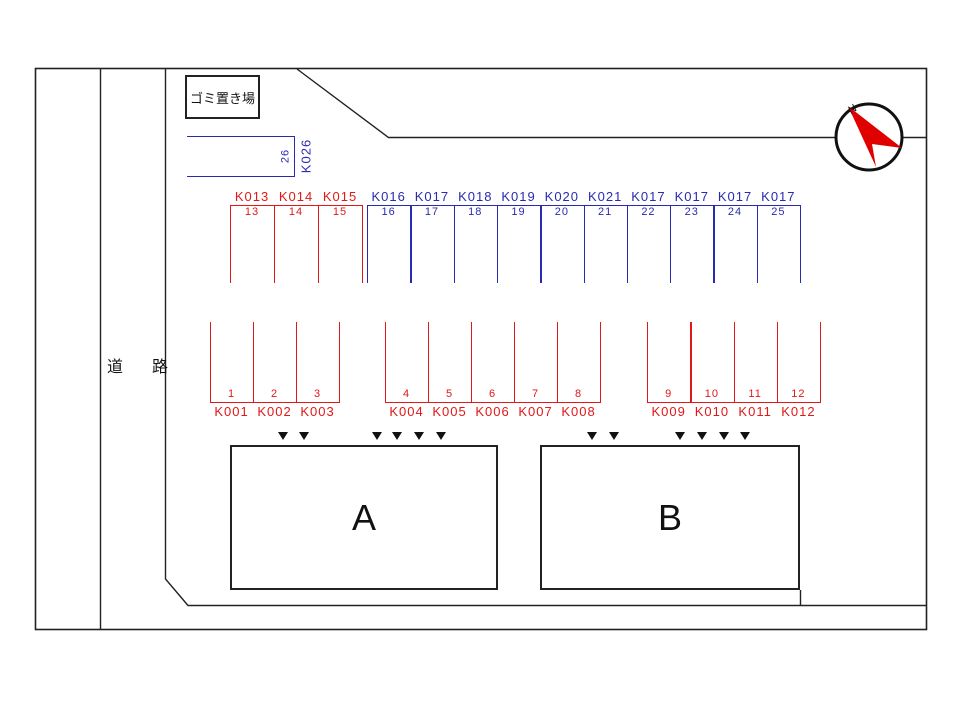 The height and width of the screenshot is (720, 960). What do you see at coordinates (691, 212) in the screenshot?
I see `stall-number-23: 23` at bounding box center [691, 212].